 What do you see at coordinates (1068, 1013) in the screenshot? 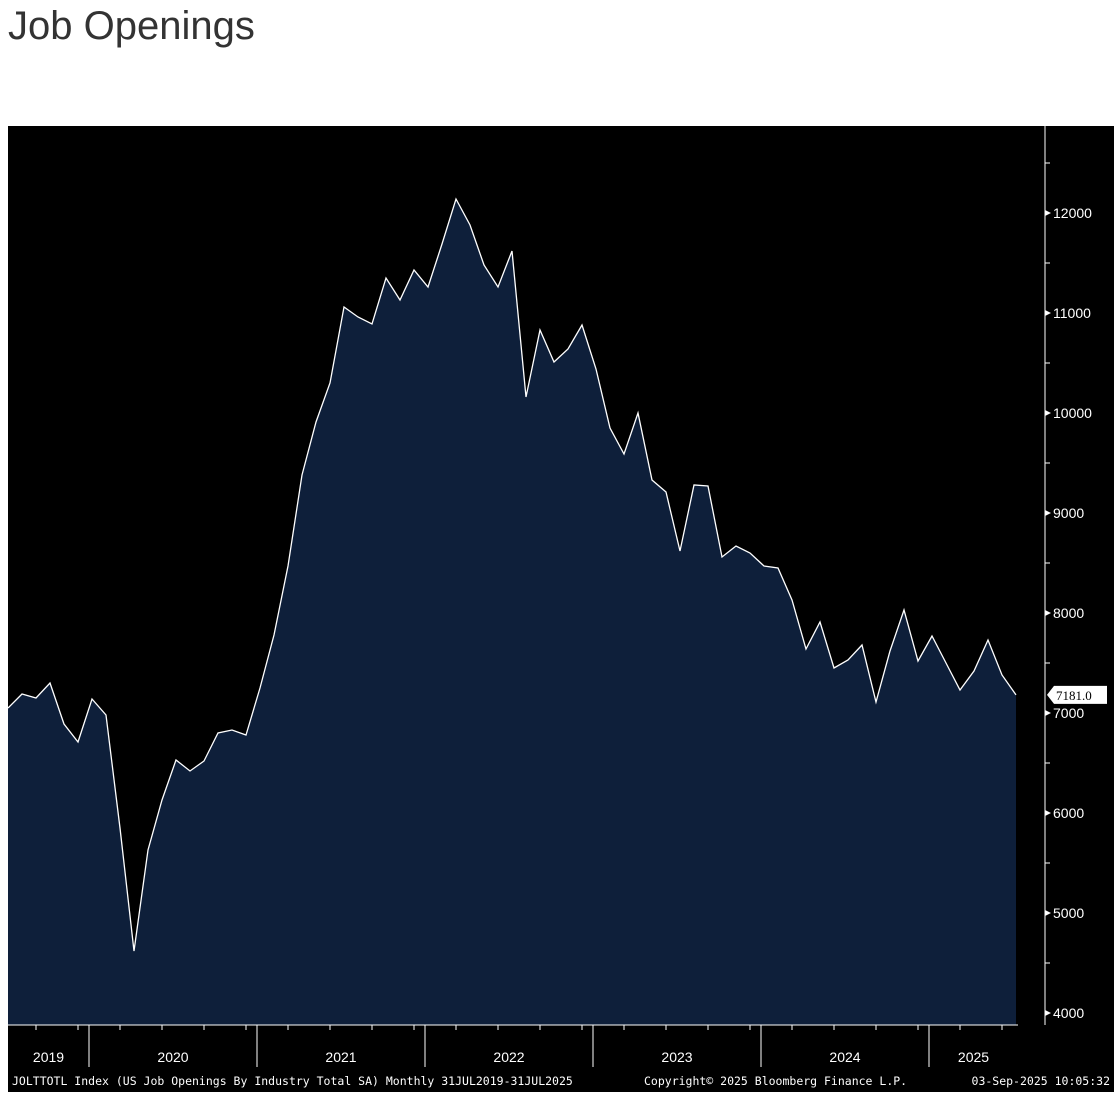
I see `y-tick-label: 4000` at bounding box center [1068, 1013].